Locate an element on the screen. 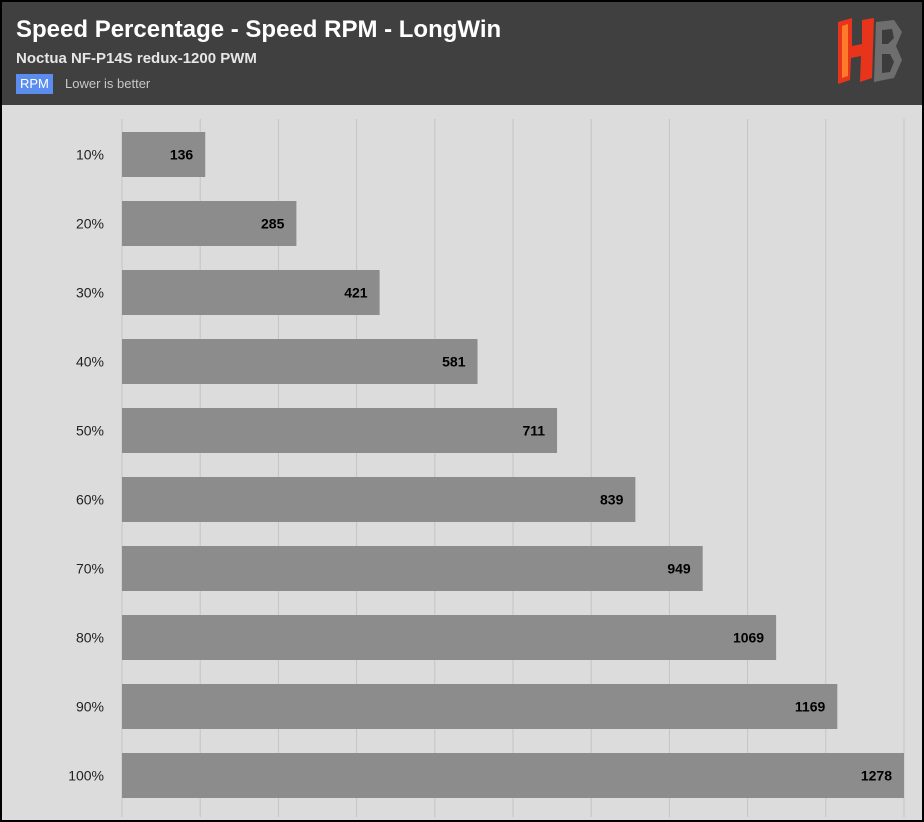  category-label: 80% is located at coordinates (90, 638).